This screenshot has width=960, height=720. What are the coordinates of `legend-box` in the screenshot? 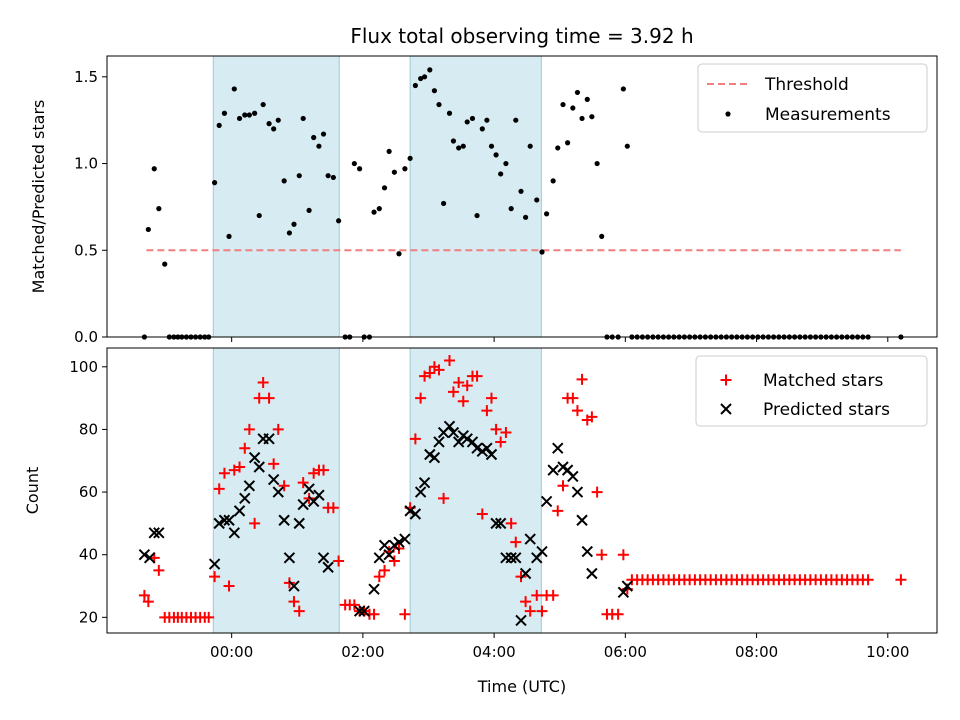 It's located at (812, 98).